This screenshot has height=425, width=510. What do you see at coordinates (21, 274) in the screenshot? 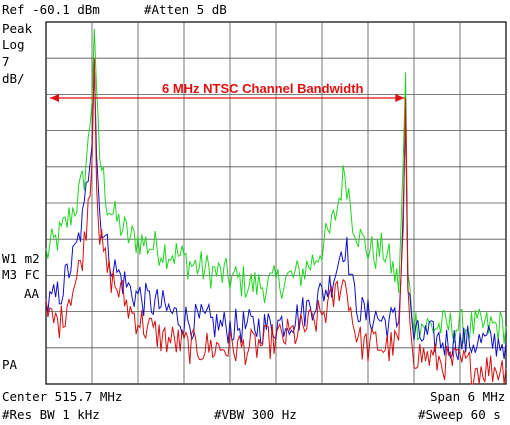
I see `trace-b-label: M3 FC` at bounding box center [21, 274].